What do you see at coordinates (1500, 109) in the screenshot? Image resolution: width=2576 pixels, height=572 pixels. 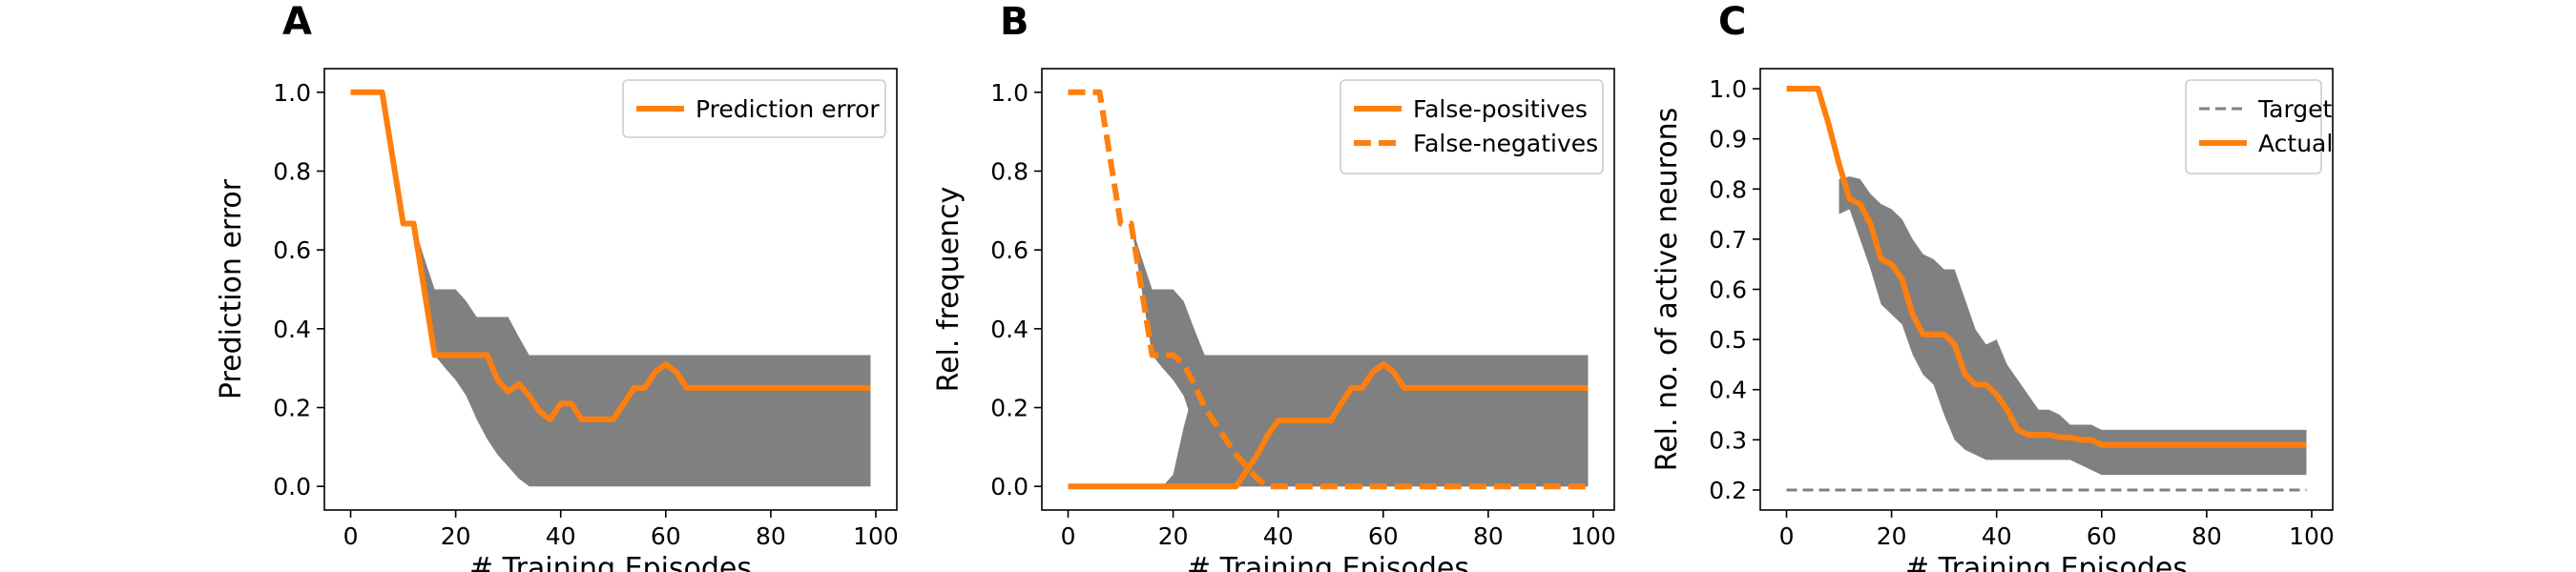 I see `legend-label-false-positives: False-positives` at bounding box center [1500, 109].